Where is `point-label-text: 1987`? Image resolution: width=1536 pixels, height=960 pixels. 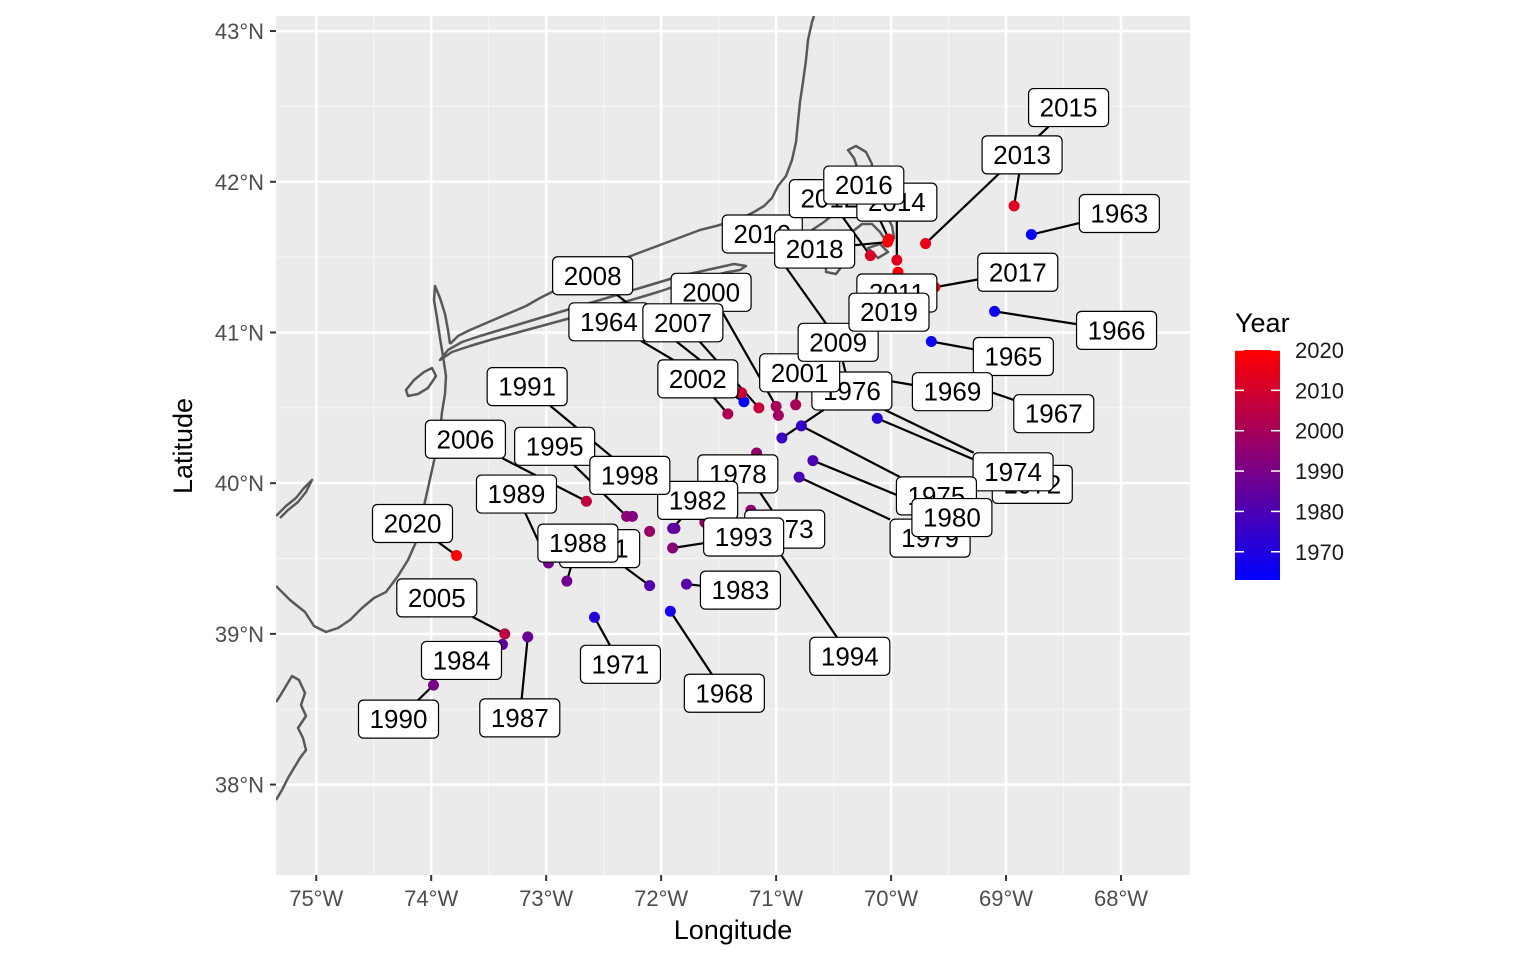
point-label-text: 1987 is located at coordinates (520, 718).